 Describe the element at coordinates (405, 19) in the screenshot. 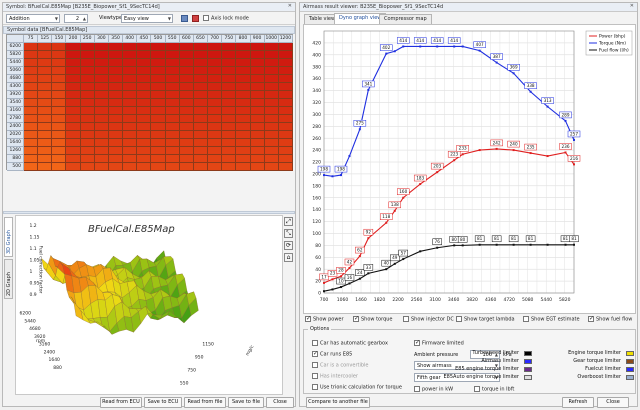

I see `tab-compressor-map: Compressor map` at that location.